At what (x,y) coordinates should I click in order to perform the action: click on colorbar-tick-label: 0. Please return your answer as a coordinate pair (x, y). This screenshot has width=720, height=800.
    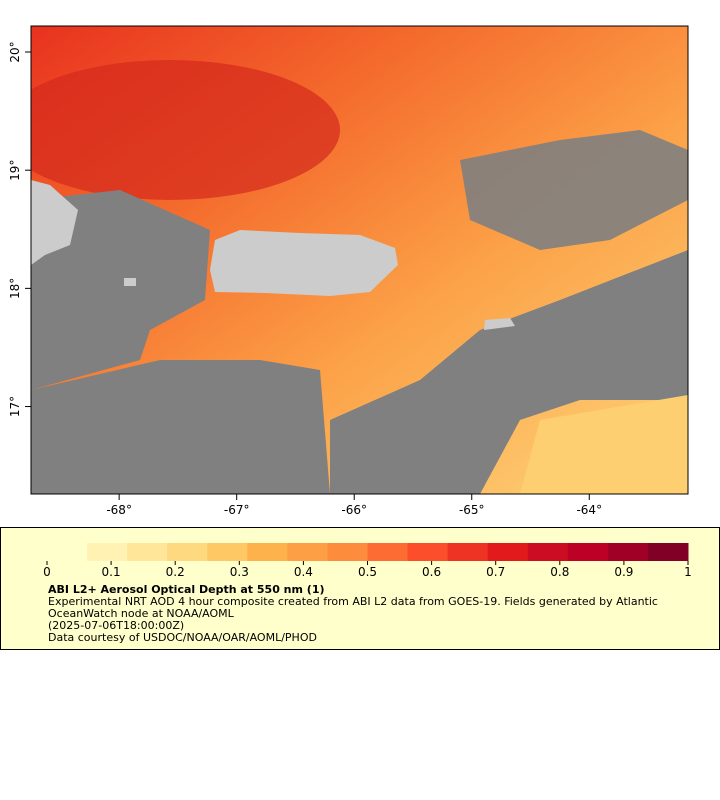
    Looking at the image, I should click on (47, 572).